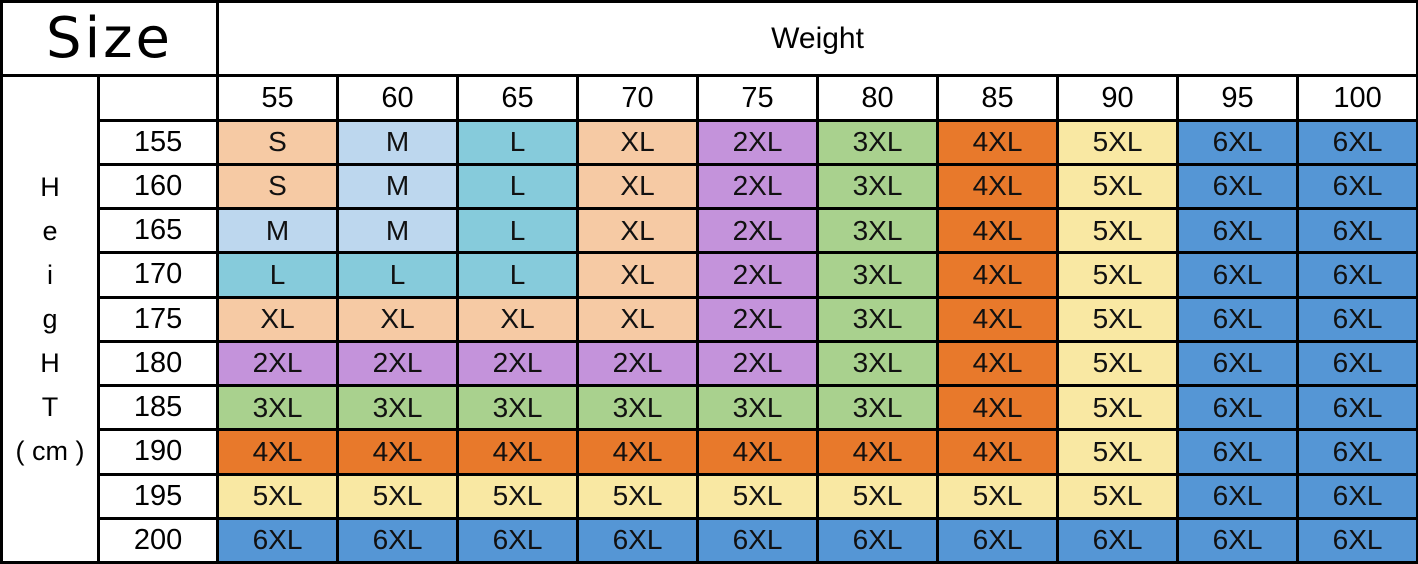 This screenshot has height=564, width=1418. Describe the element at coordinates (758, 408) in the screenshot. I see `size-cell-185-75: 3XL` at that location.